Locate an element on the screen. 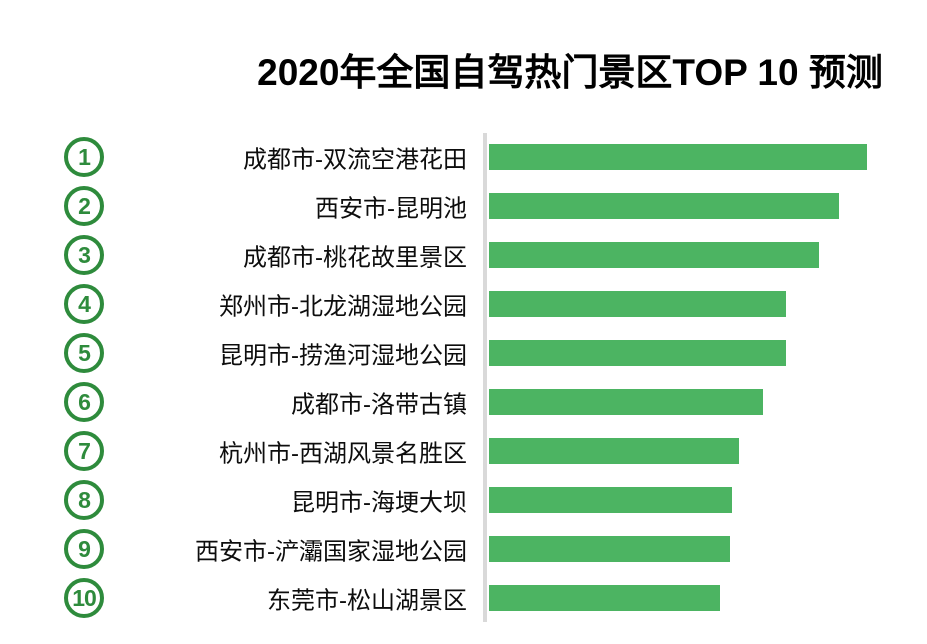  chart-row: 5 昆明市-捞渔河湿地公园 is located at coordinates (463, 352).